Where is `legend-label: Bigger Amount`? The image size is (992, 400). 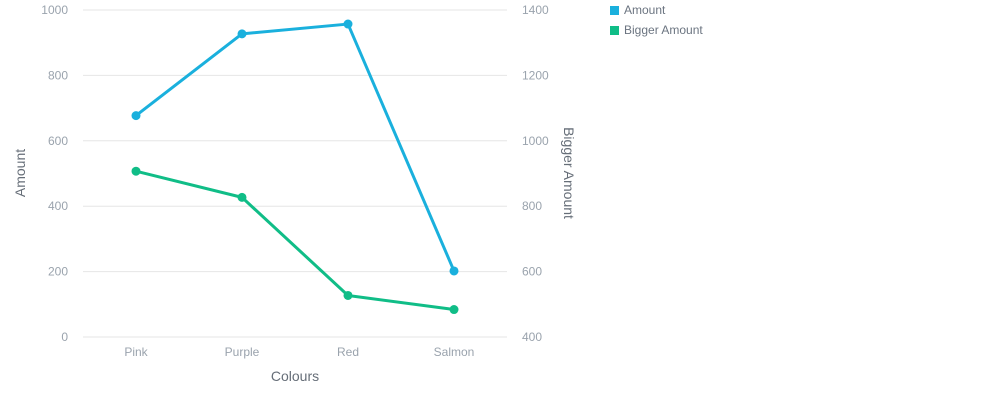
legend-label: Bigger Amount is located at coordinates (663, 30).